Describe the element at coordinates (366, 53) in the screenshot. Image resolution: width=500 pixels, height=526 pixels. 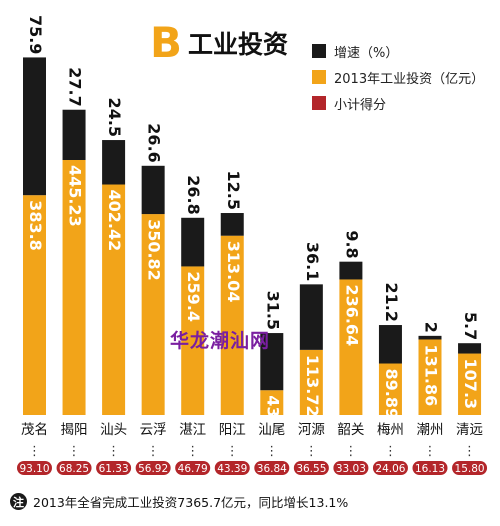
I see `legend-label-growth: 增速（%）` at that location.